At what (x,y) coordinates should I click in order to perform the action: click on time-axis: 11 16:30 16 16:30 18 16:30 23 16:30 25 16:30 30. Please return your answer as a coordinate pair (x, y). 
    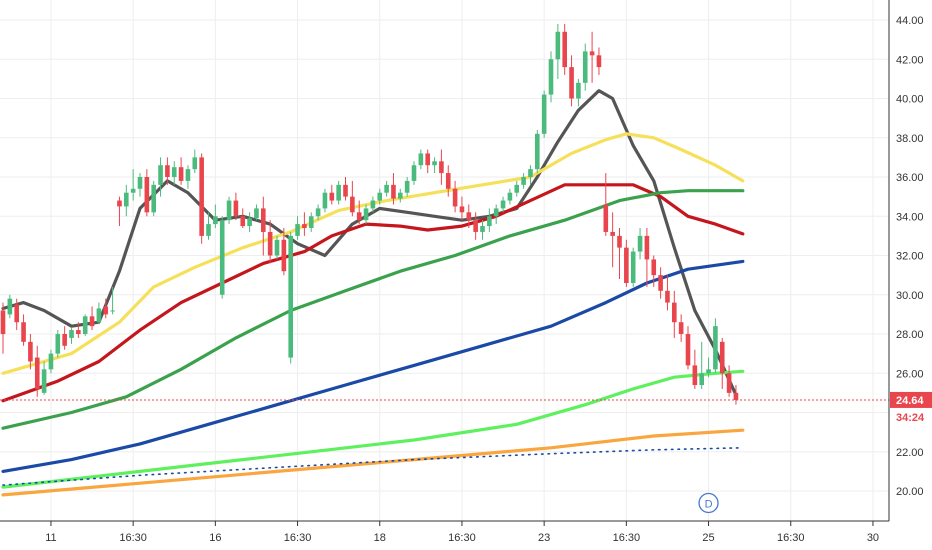
    Looking at the image, I should click on (462, 532).